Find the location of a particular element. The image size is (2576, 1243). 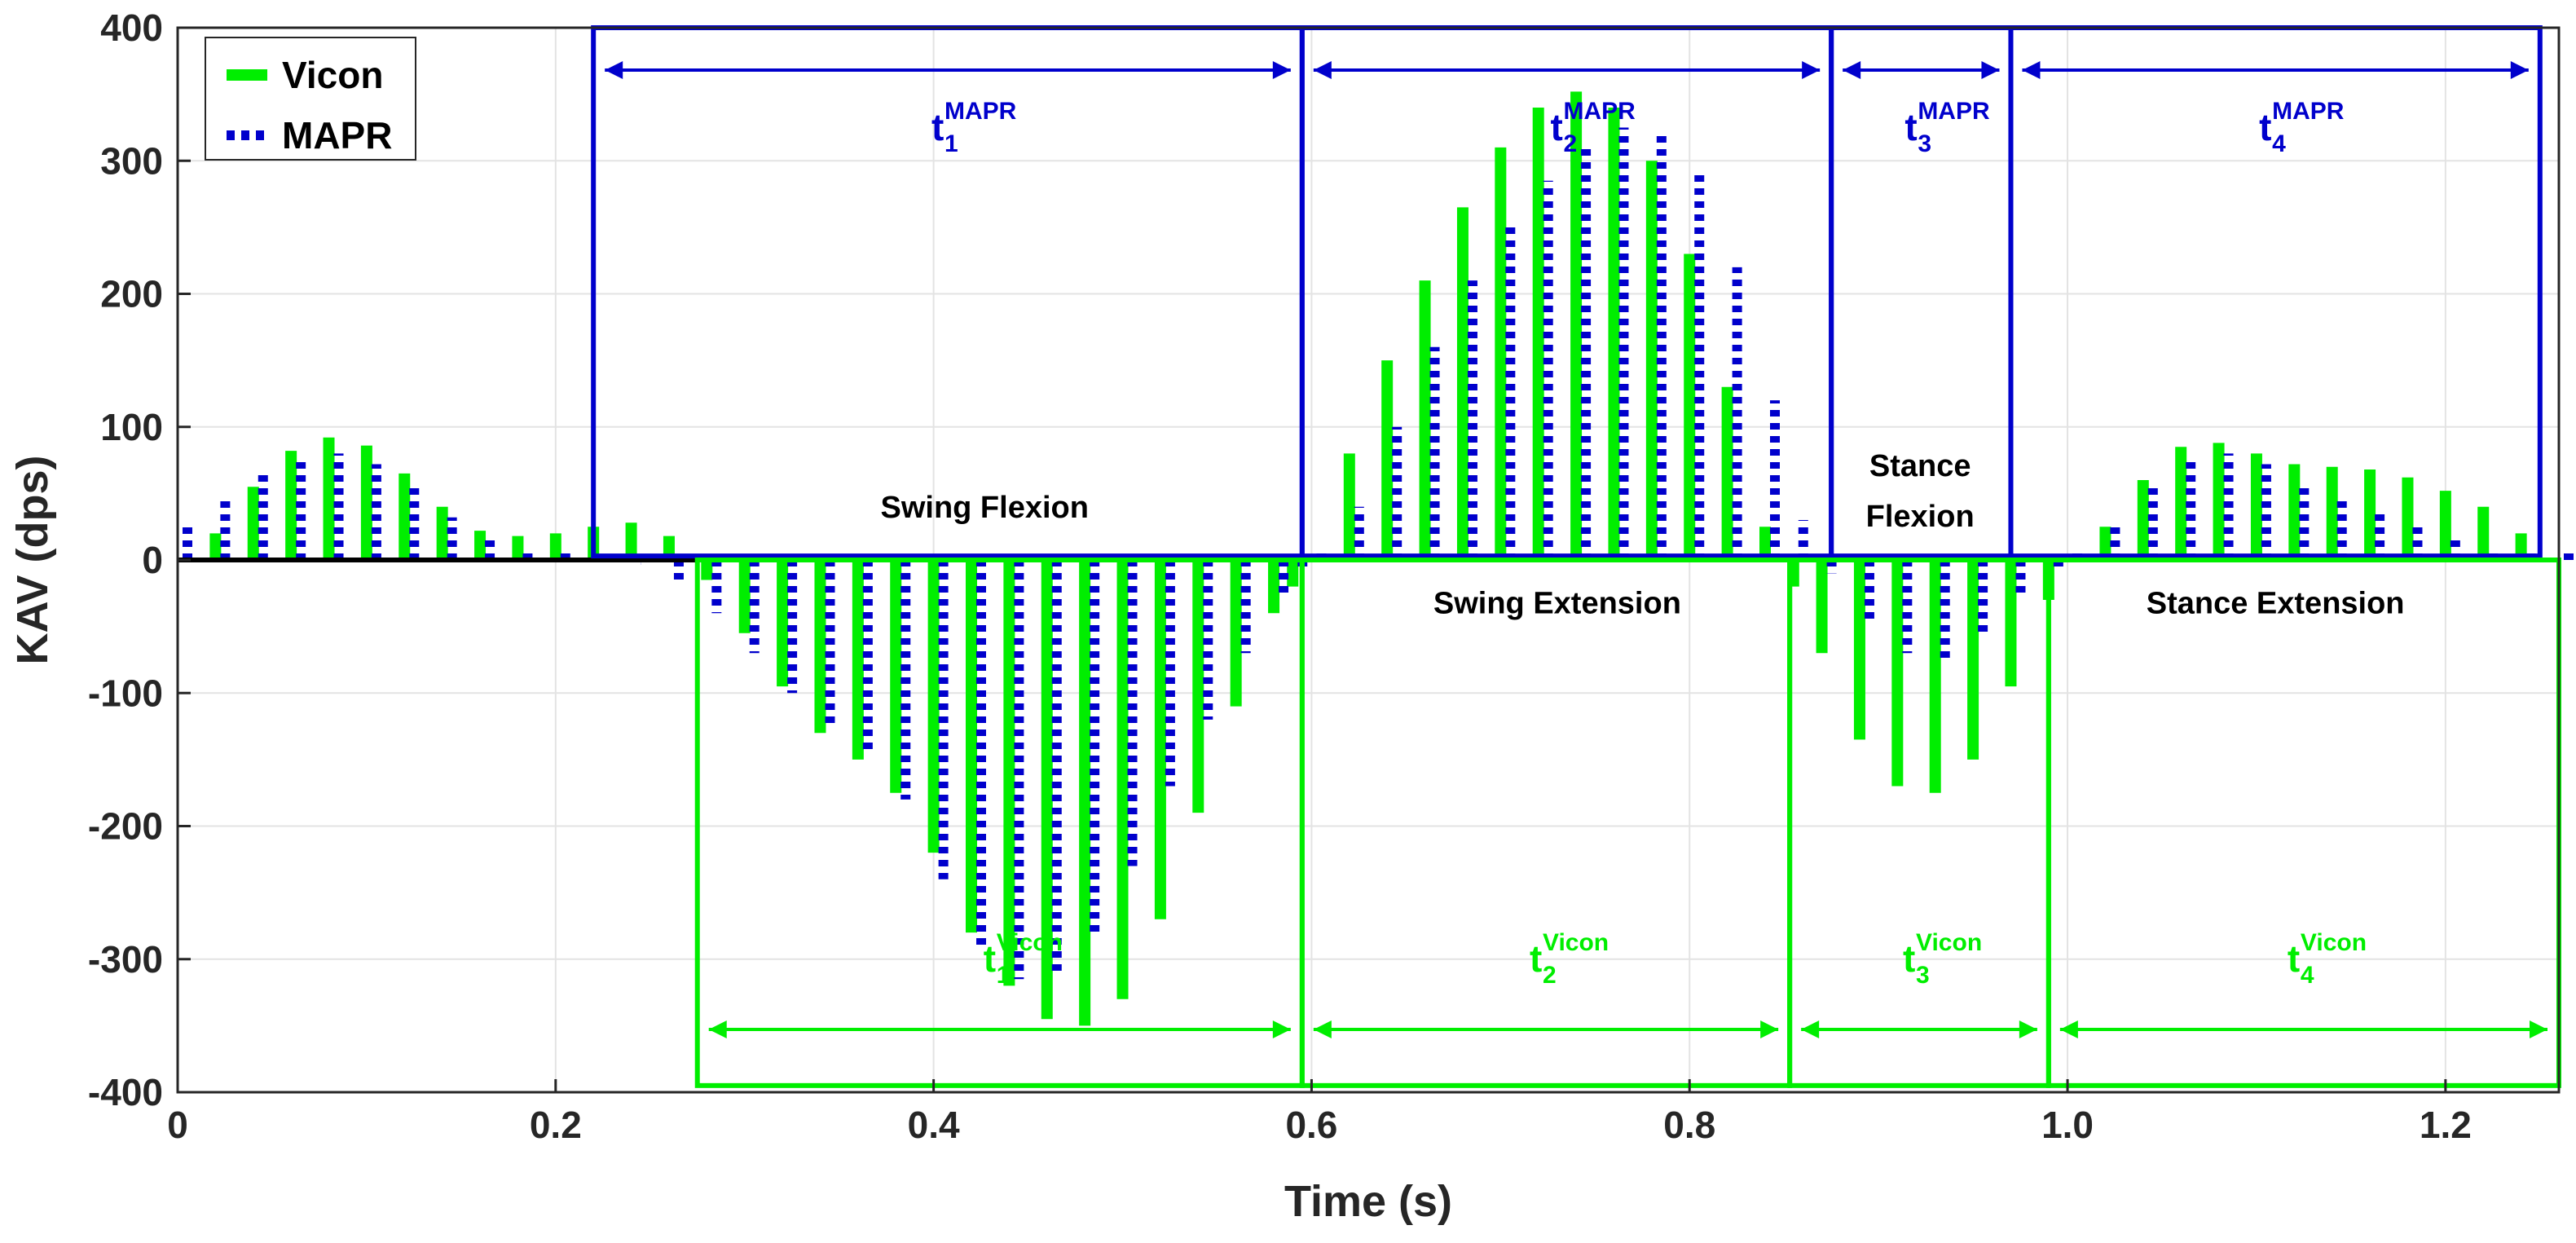

vicon-duration-sub-2: 2 is located at coordinates (1550, 975).